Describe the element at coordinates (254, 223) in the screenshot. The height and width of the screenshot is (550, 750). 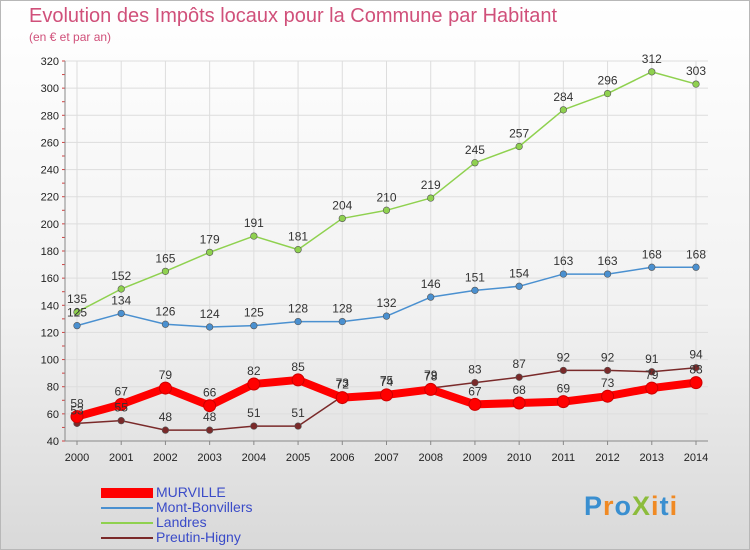
I see `data-label-landres: 191` at that location.